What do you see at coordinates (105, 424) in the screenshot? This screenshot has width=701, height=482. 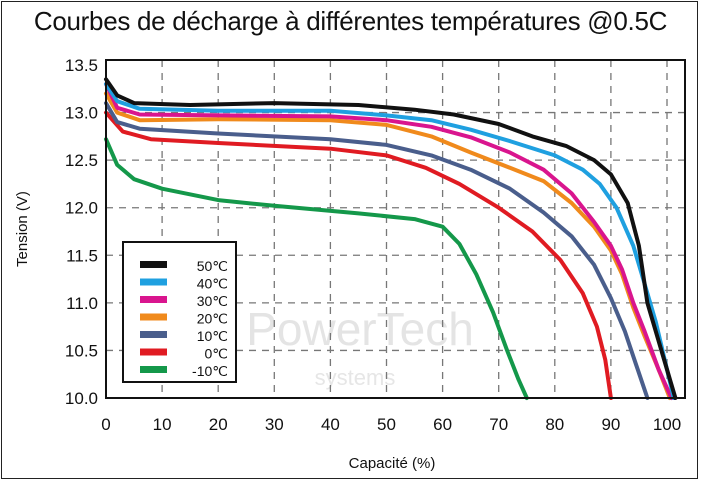 I see `x-tick-label: 0` at bounding box center [105, 424].